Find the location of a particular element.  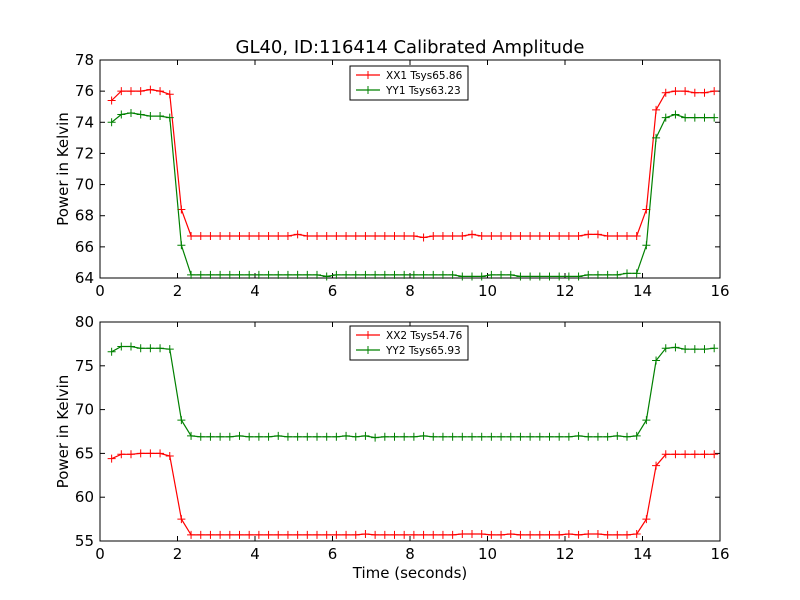

legend-label: YY2 Tsys65.93 is located at coordinates (423, 351).